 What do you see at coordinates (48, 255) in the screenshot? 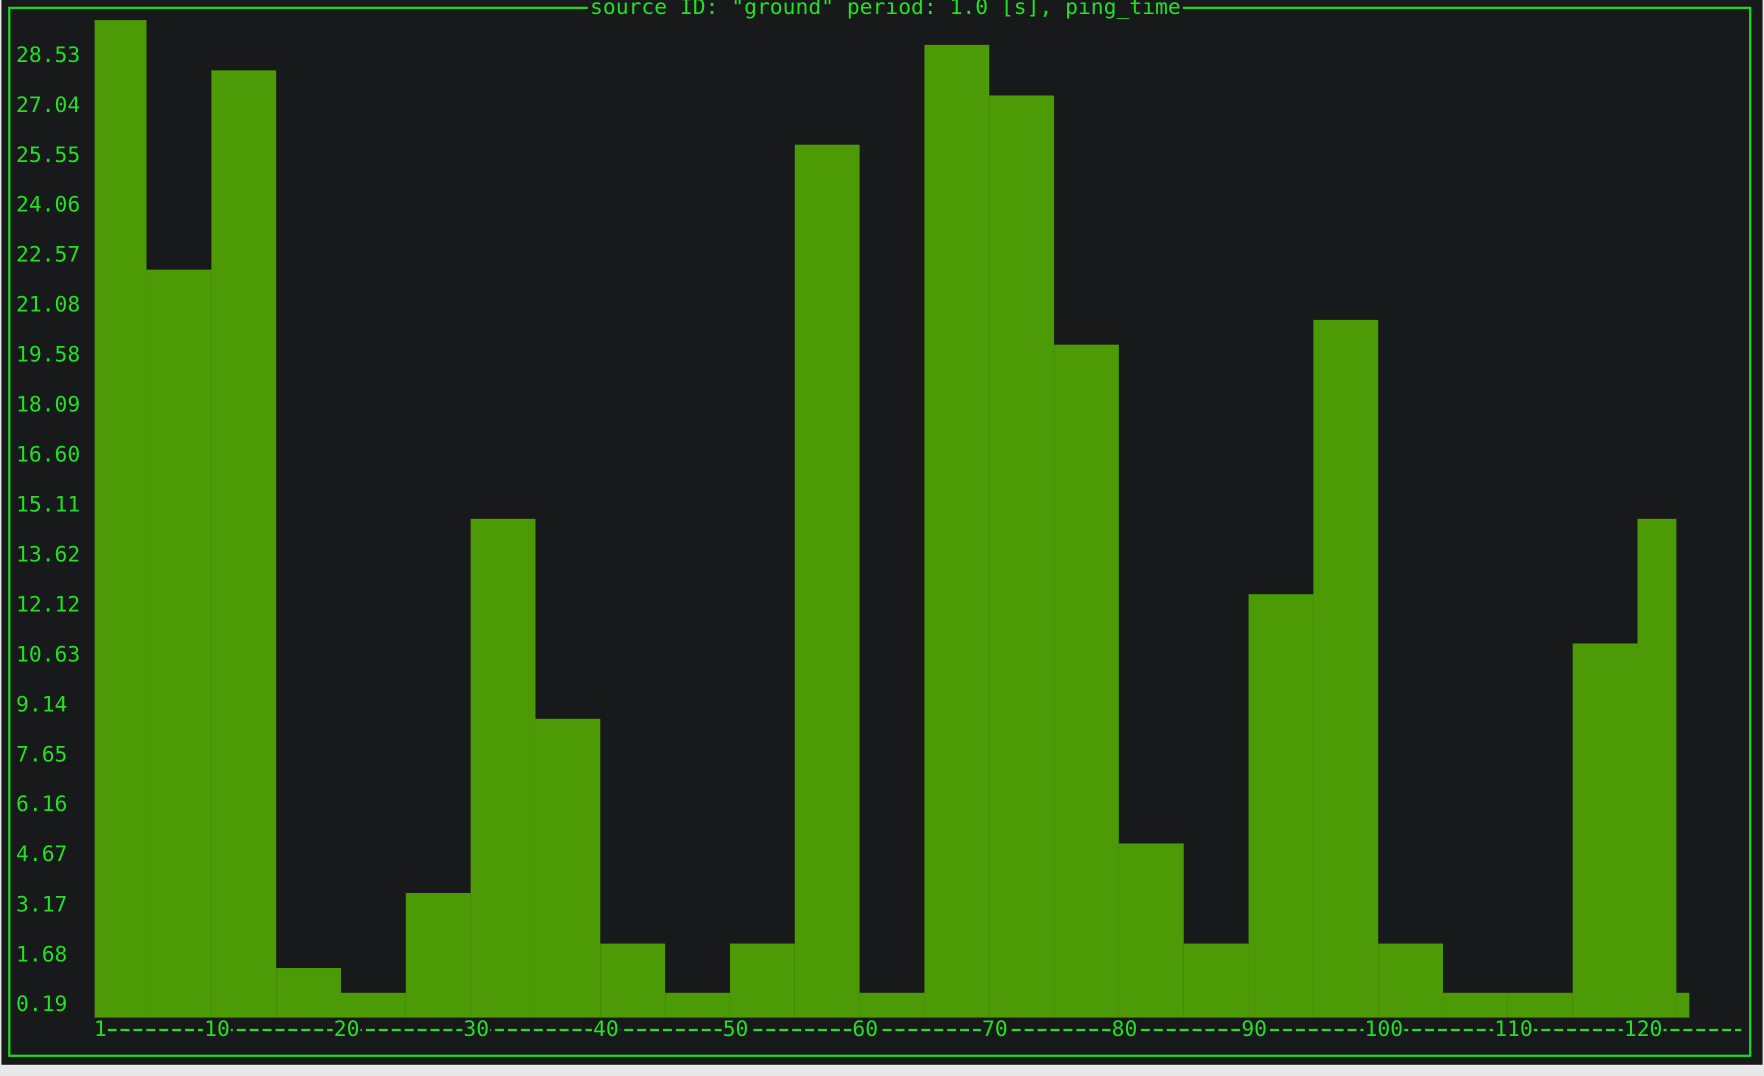
I see `y-tick-label: 22.57` at bounding box center [48, 255].